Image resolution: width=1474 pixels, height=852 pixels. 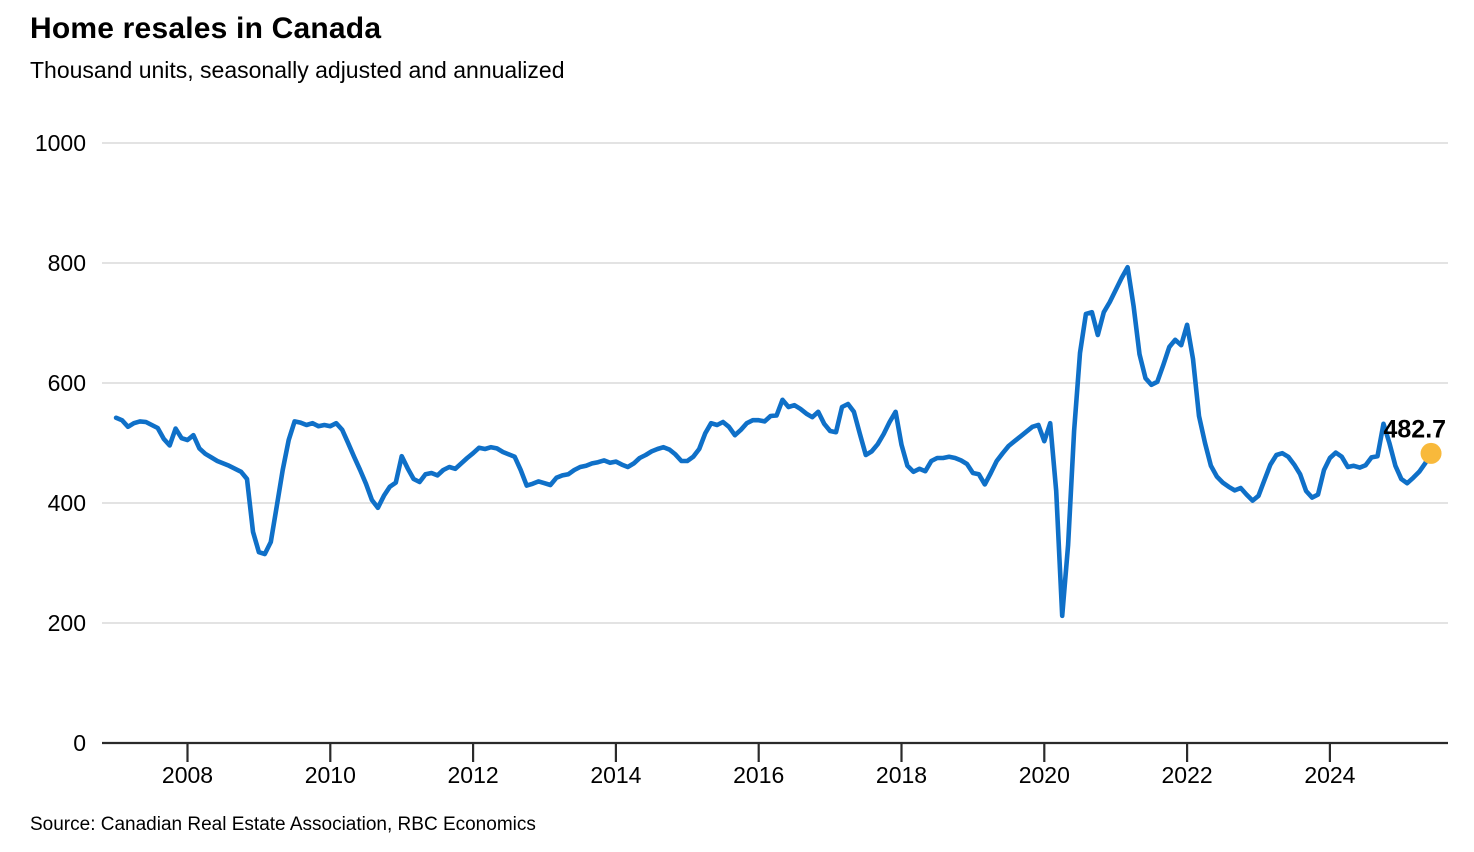 I want to click on y-axis-tick-labels: 0 200 400 600 800 1000, so click(x=60, y=443).